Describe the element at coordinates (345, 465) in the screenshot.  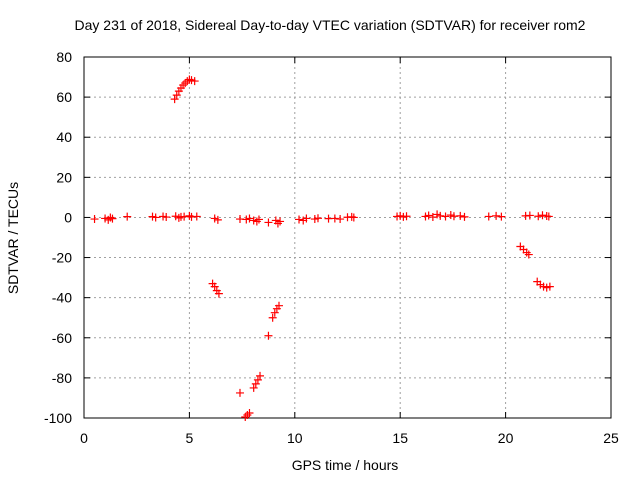
I see `x-axis-label: GPS time / hours` at that location.